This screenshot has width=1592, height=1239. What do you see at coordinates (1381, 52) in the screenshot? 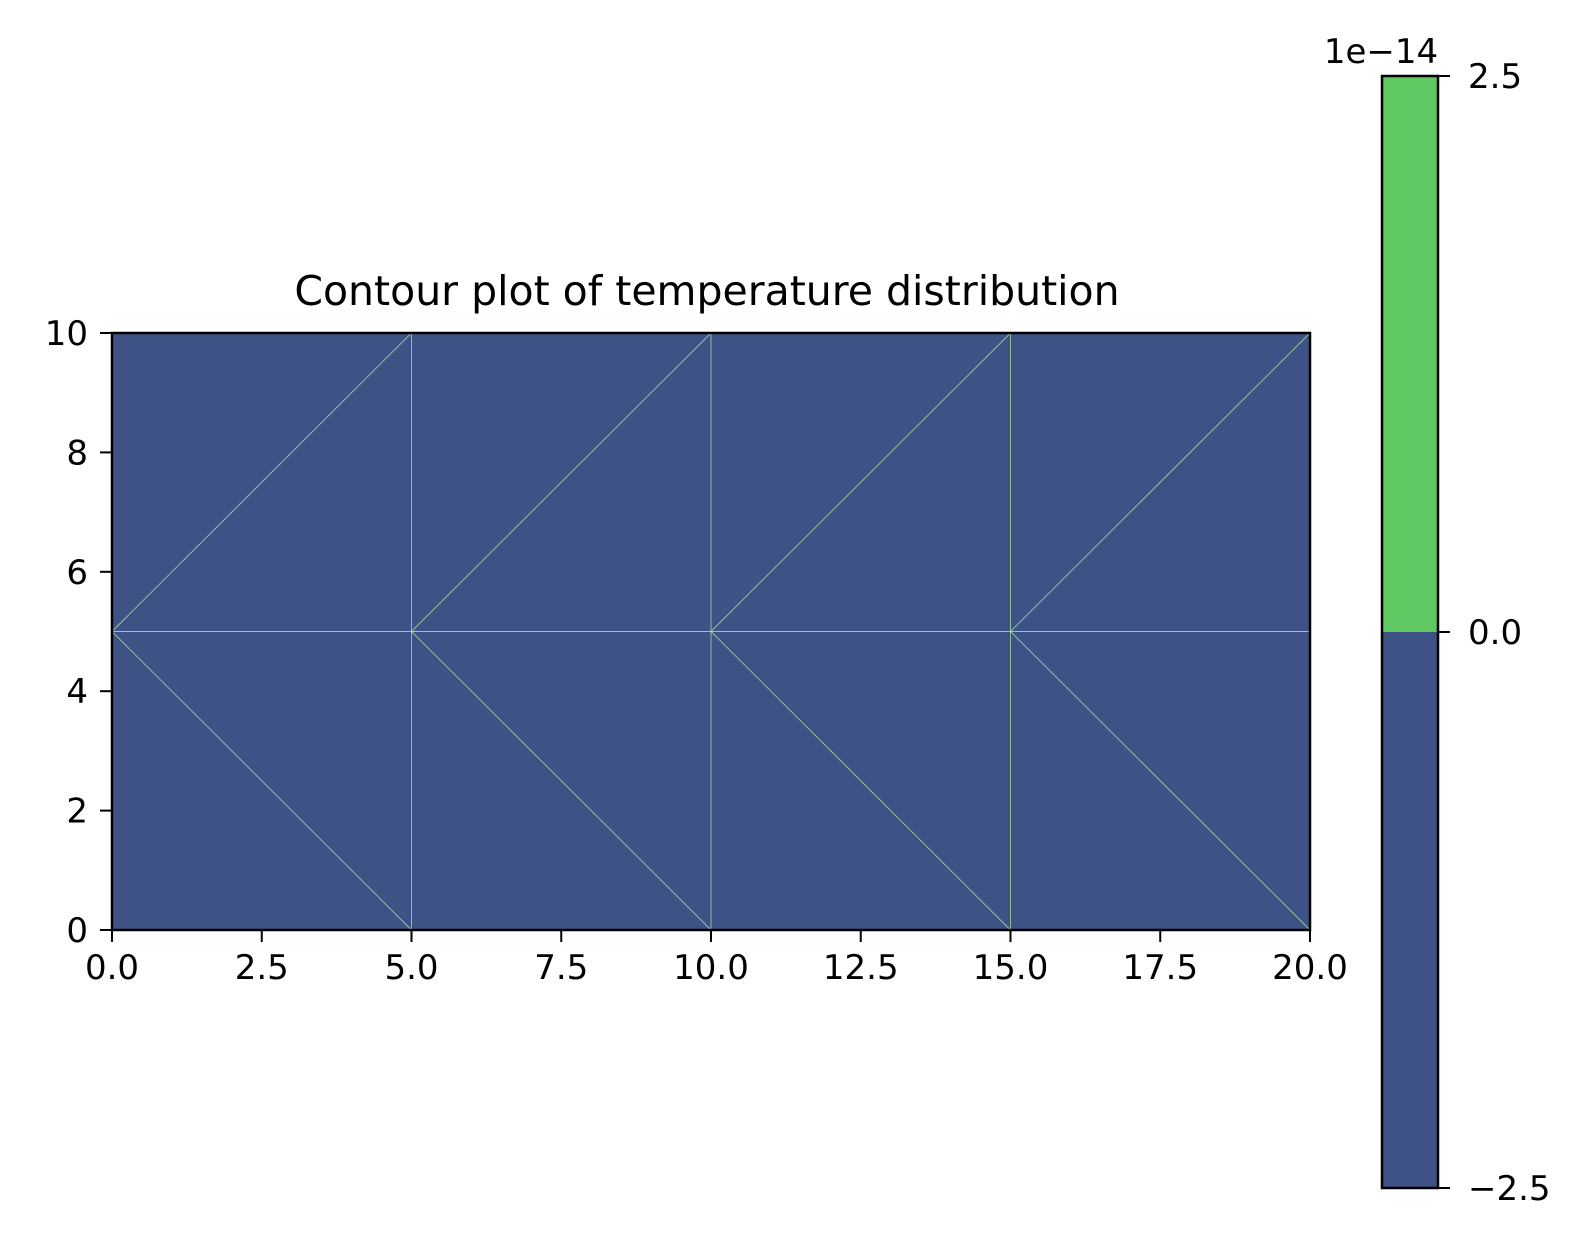
I see `colorbar-offset-label: 1e−14` at bounding box center [1381, 52].